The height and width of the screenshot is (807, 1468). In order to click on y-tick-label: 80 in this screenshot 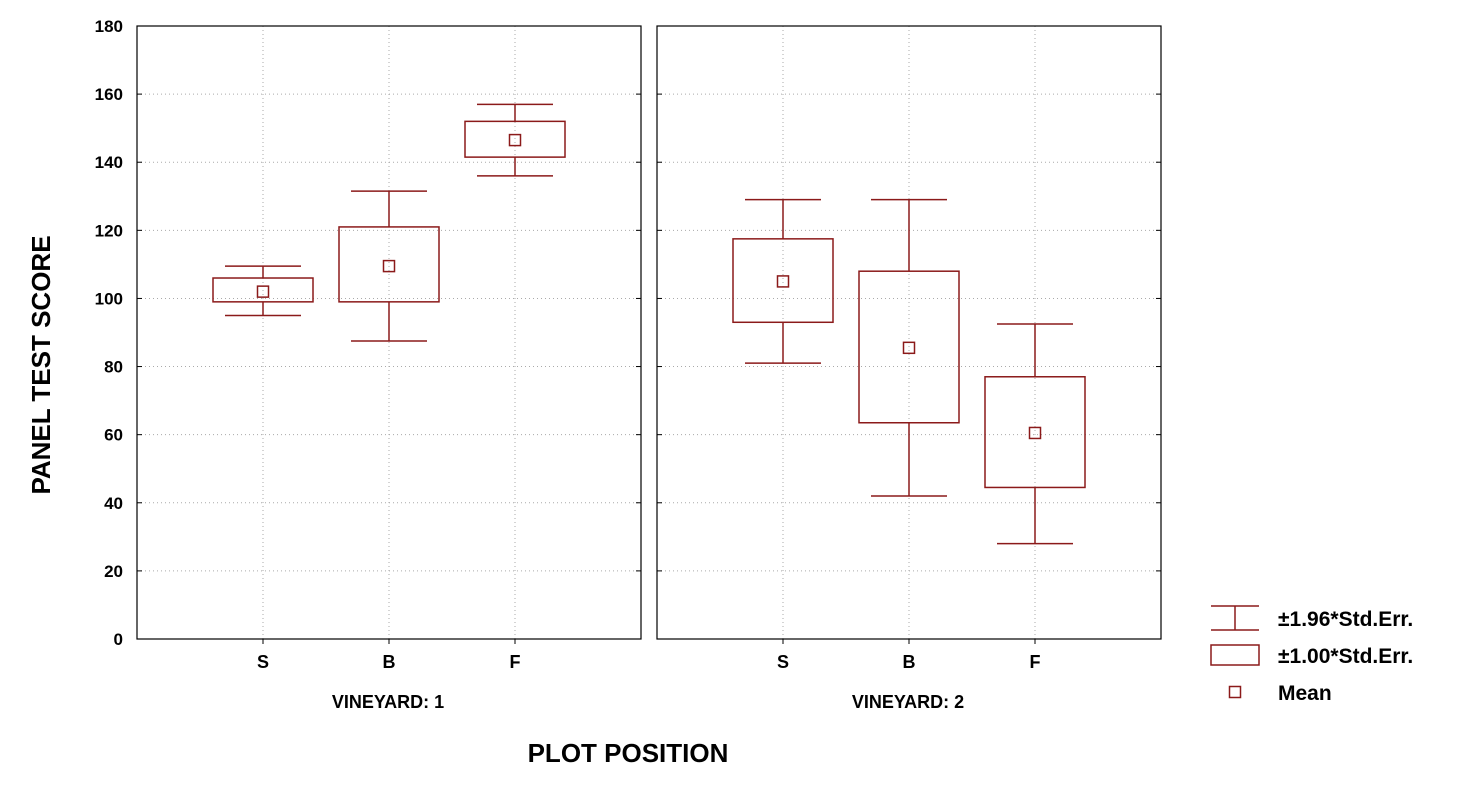, I will do `click(113, 367)`.